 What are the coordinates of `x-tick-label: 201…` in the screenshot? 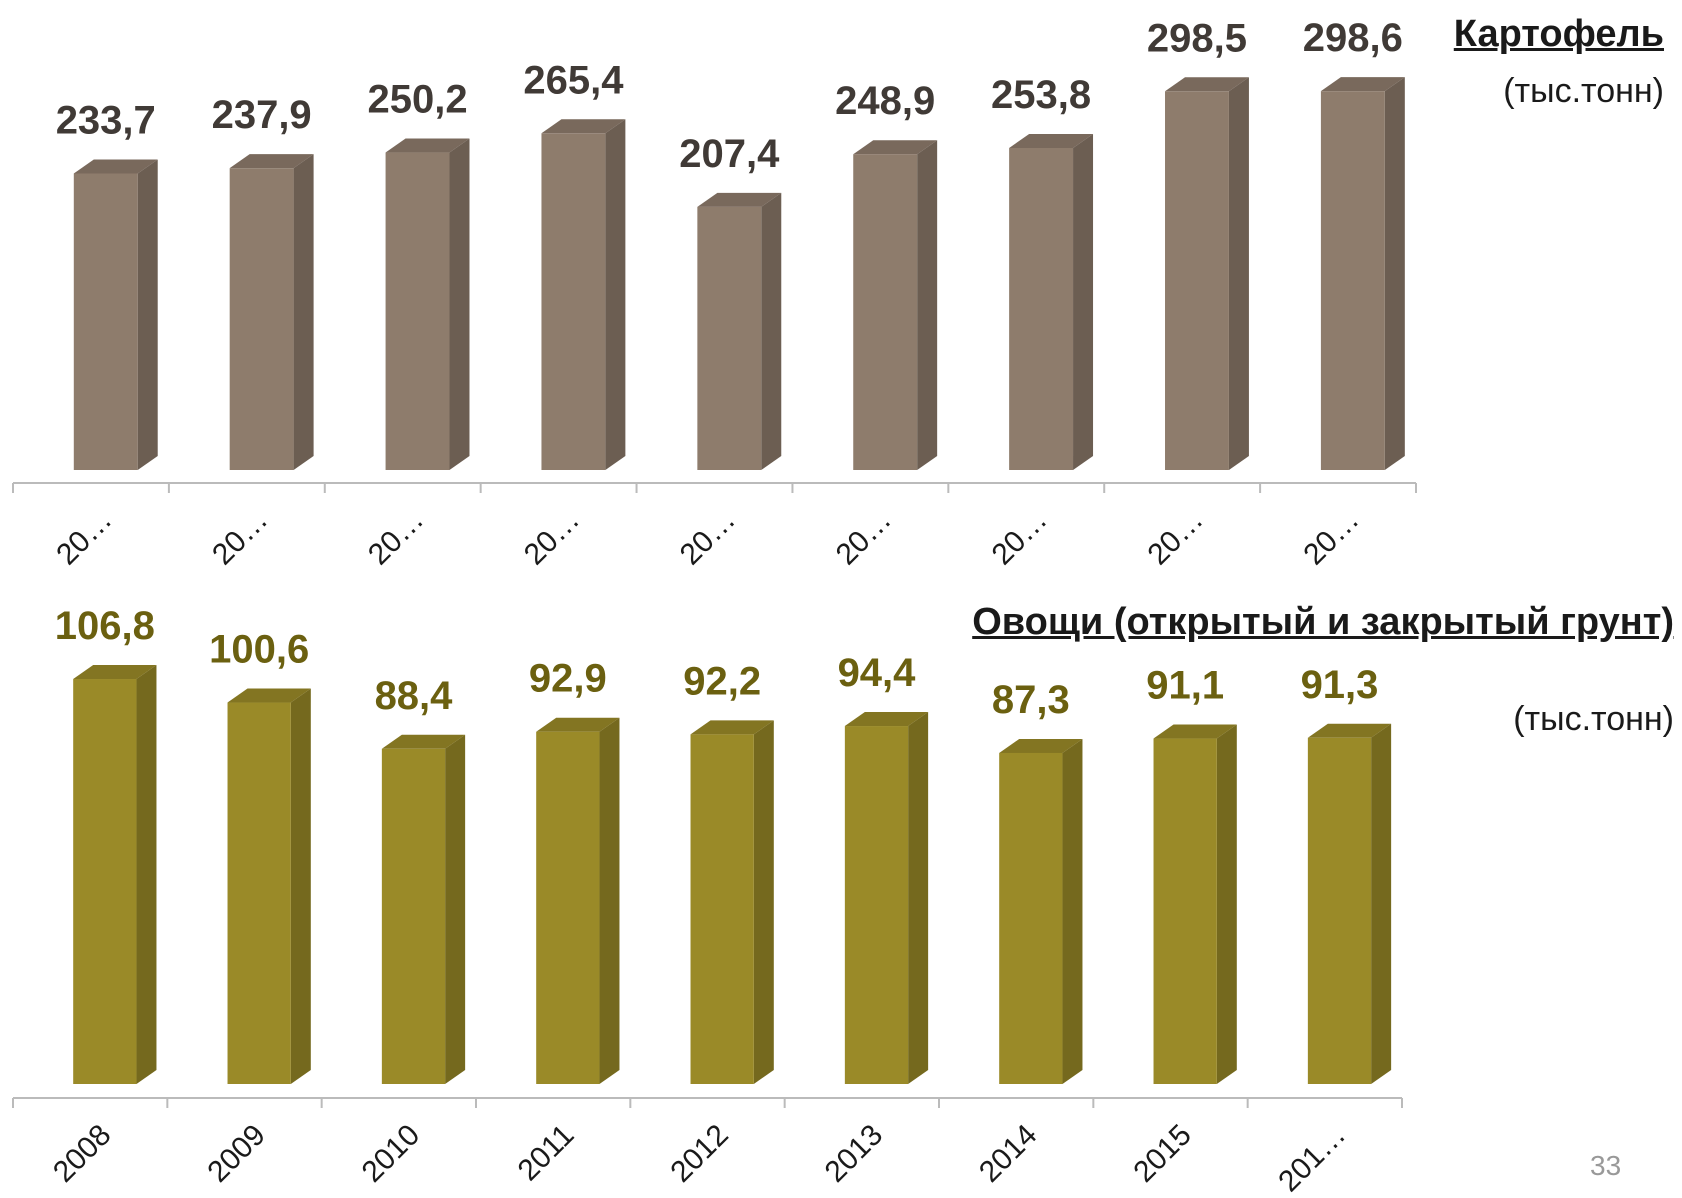 It's located at (1312, 1158).